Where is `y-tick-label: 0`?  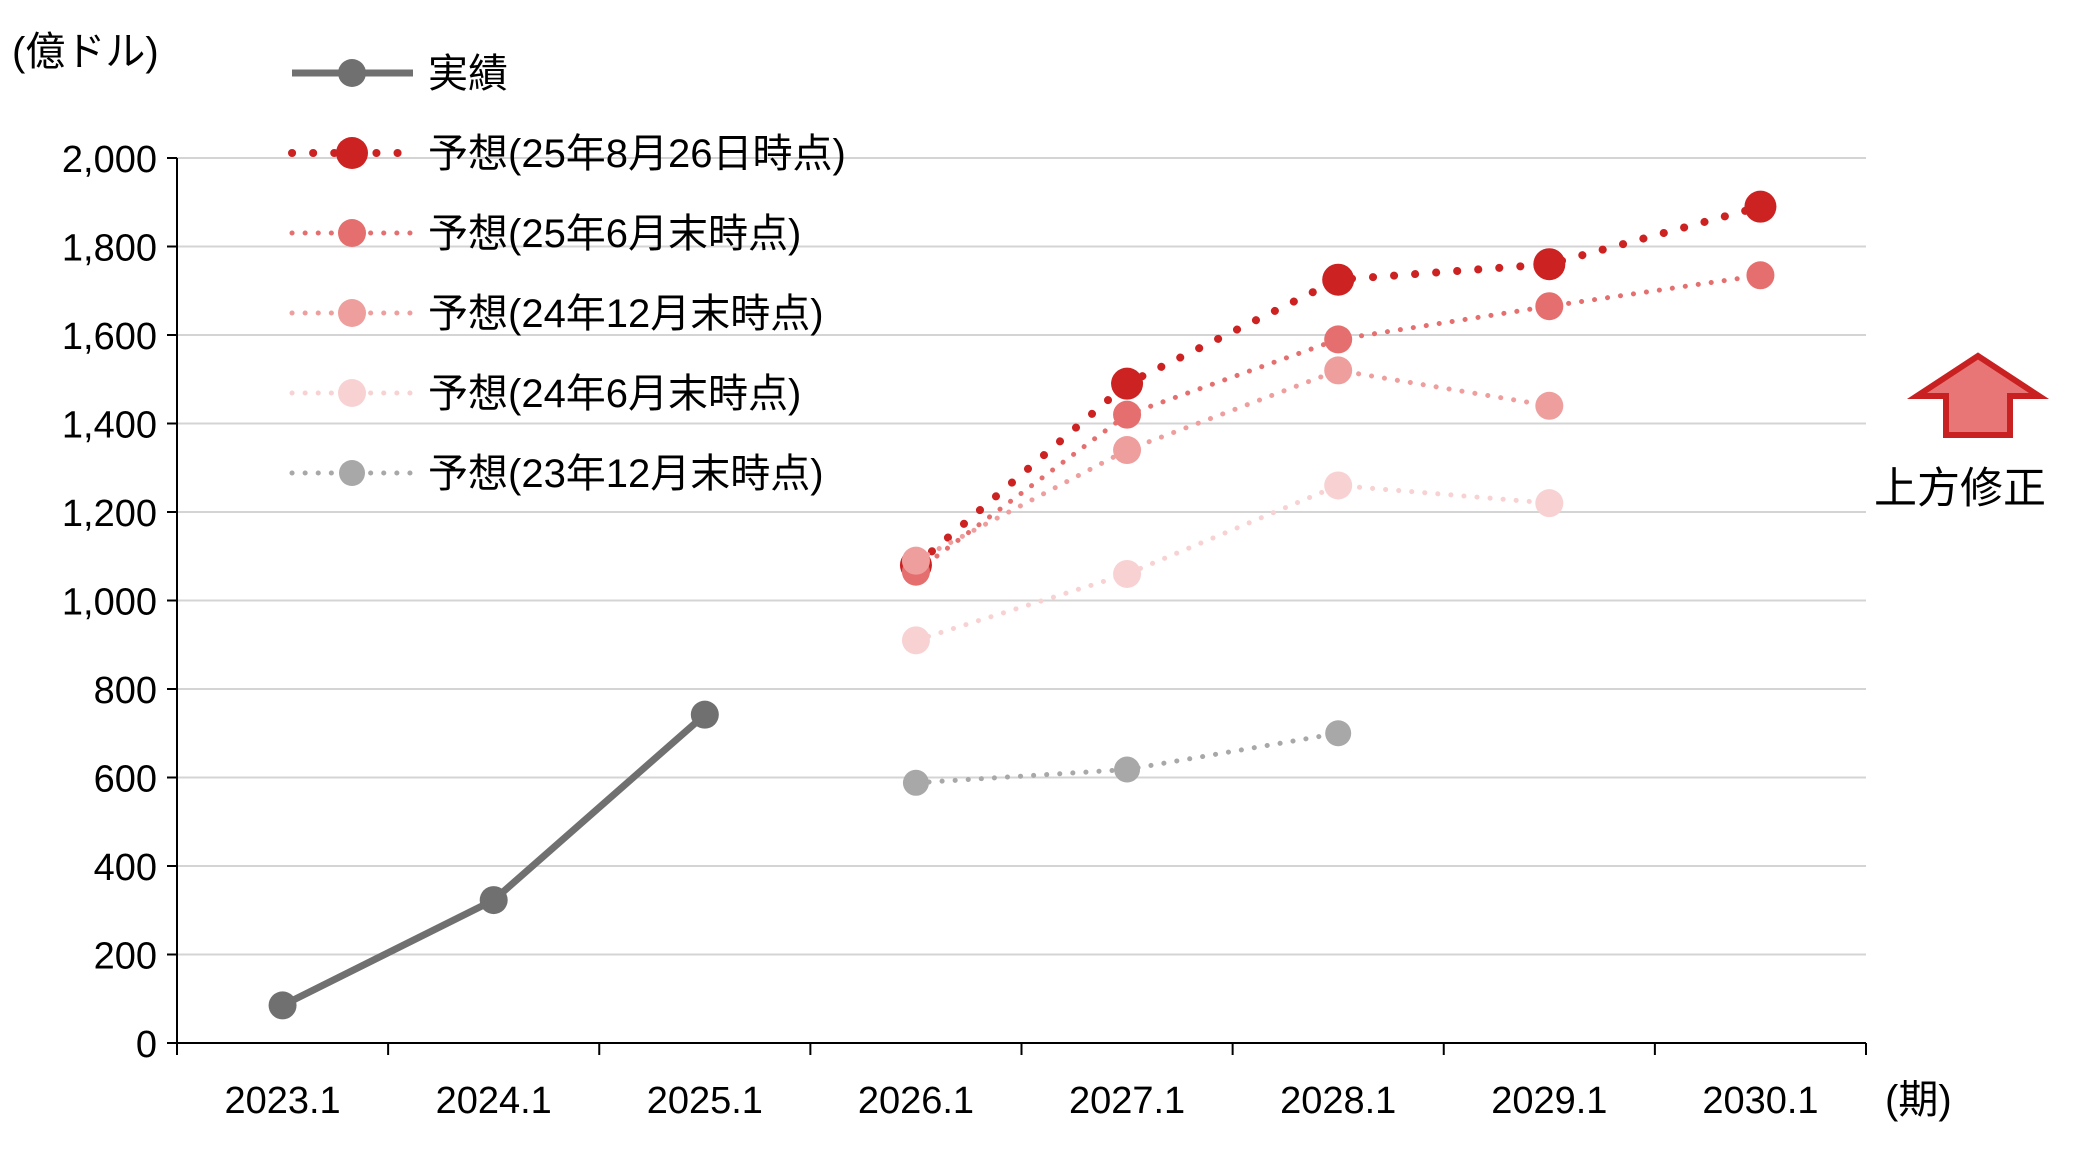 y-tick-label: 0 is located at coordinates (146, 1045).